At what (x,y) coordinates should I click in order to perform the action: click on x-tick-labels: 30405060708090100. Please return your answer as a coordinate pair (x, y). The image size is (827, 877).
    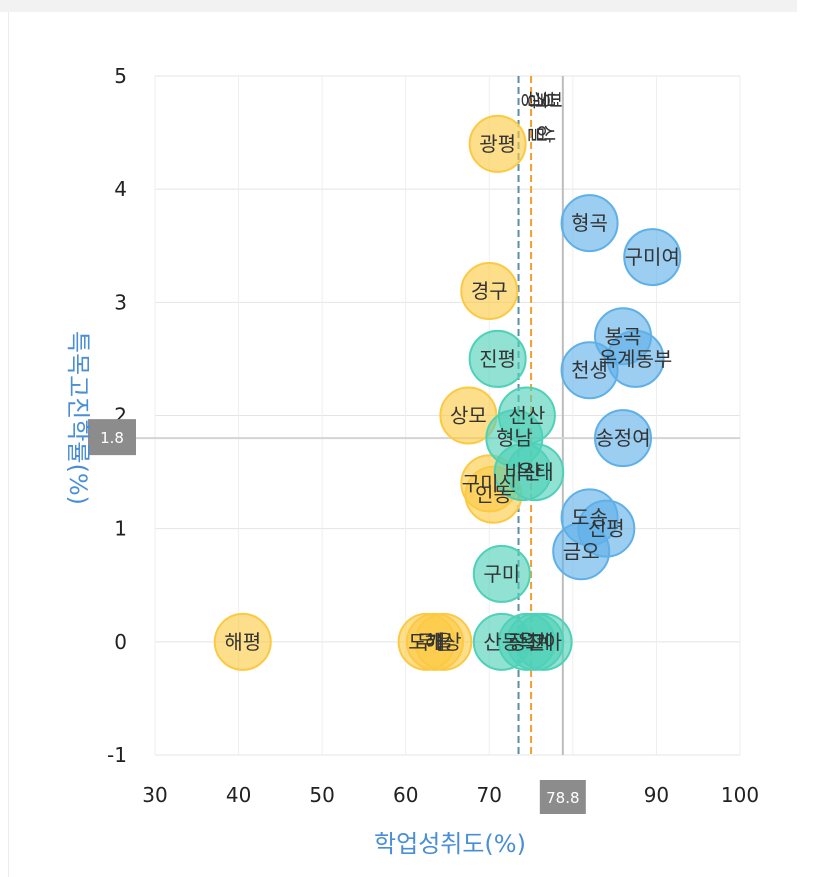
    Looking at the image, I should click on (450, 795).